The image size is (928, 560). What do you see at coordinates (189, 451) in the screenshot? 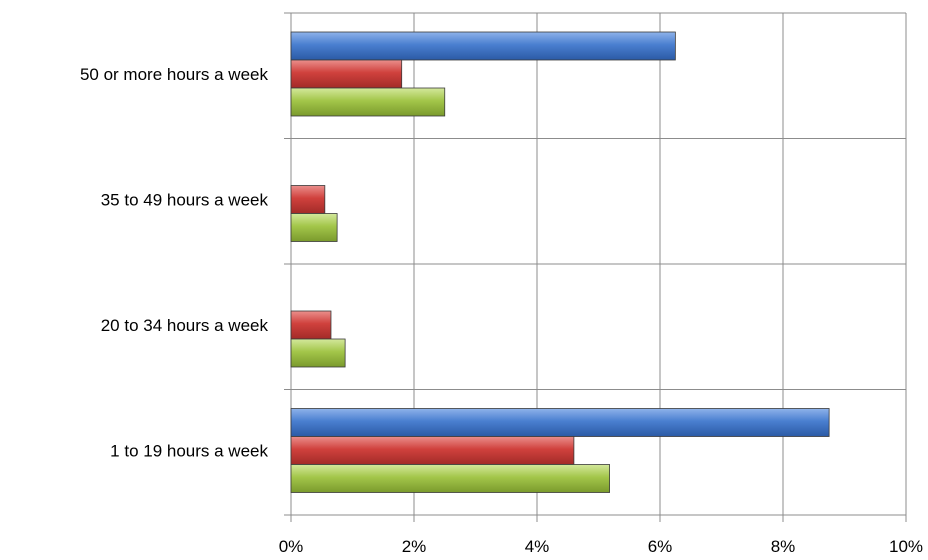
I see `category-label: 1 to 19 hours a week` at bounding box center [189, 451].